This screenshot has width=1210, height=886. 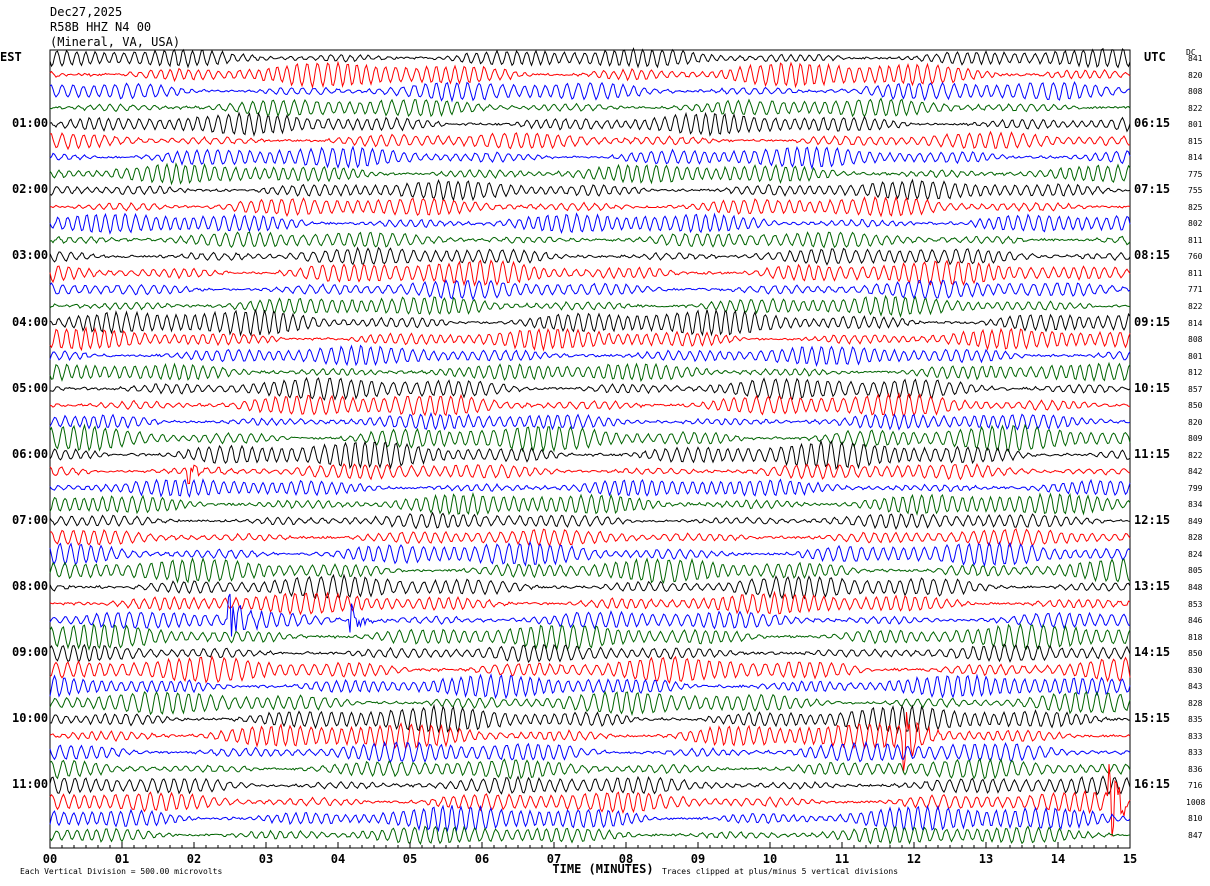 What do you see at coordinates (1195, 604) in the screenshot?
I see `dc-offset-label: 853` at bounding box center [1195, 604].